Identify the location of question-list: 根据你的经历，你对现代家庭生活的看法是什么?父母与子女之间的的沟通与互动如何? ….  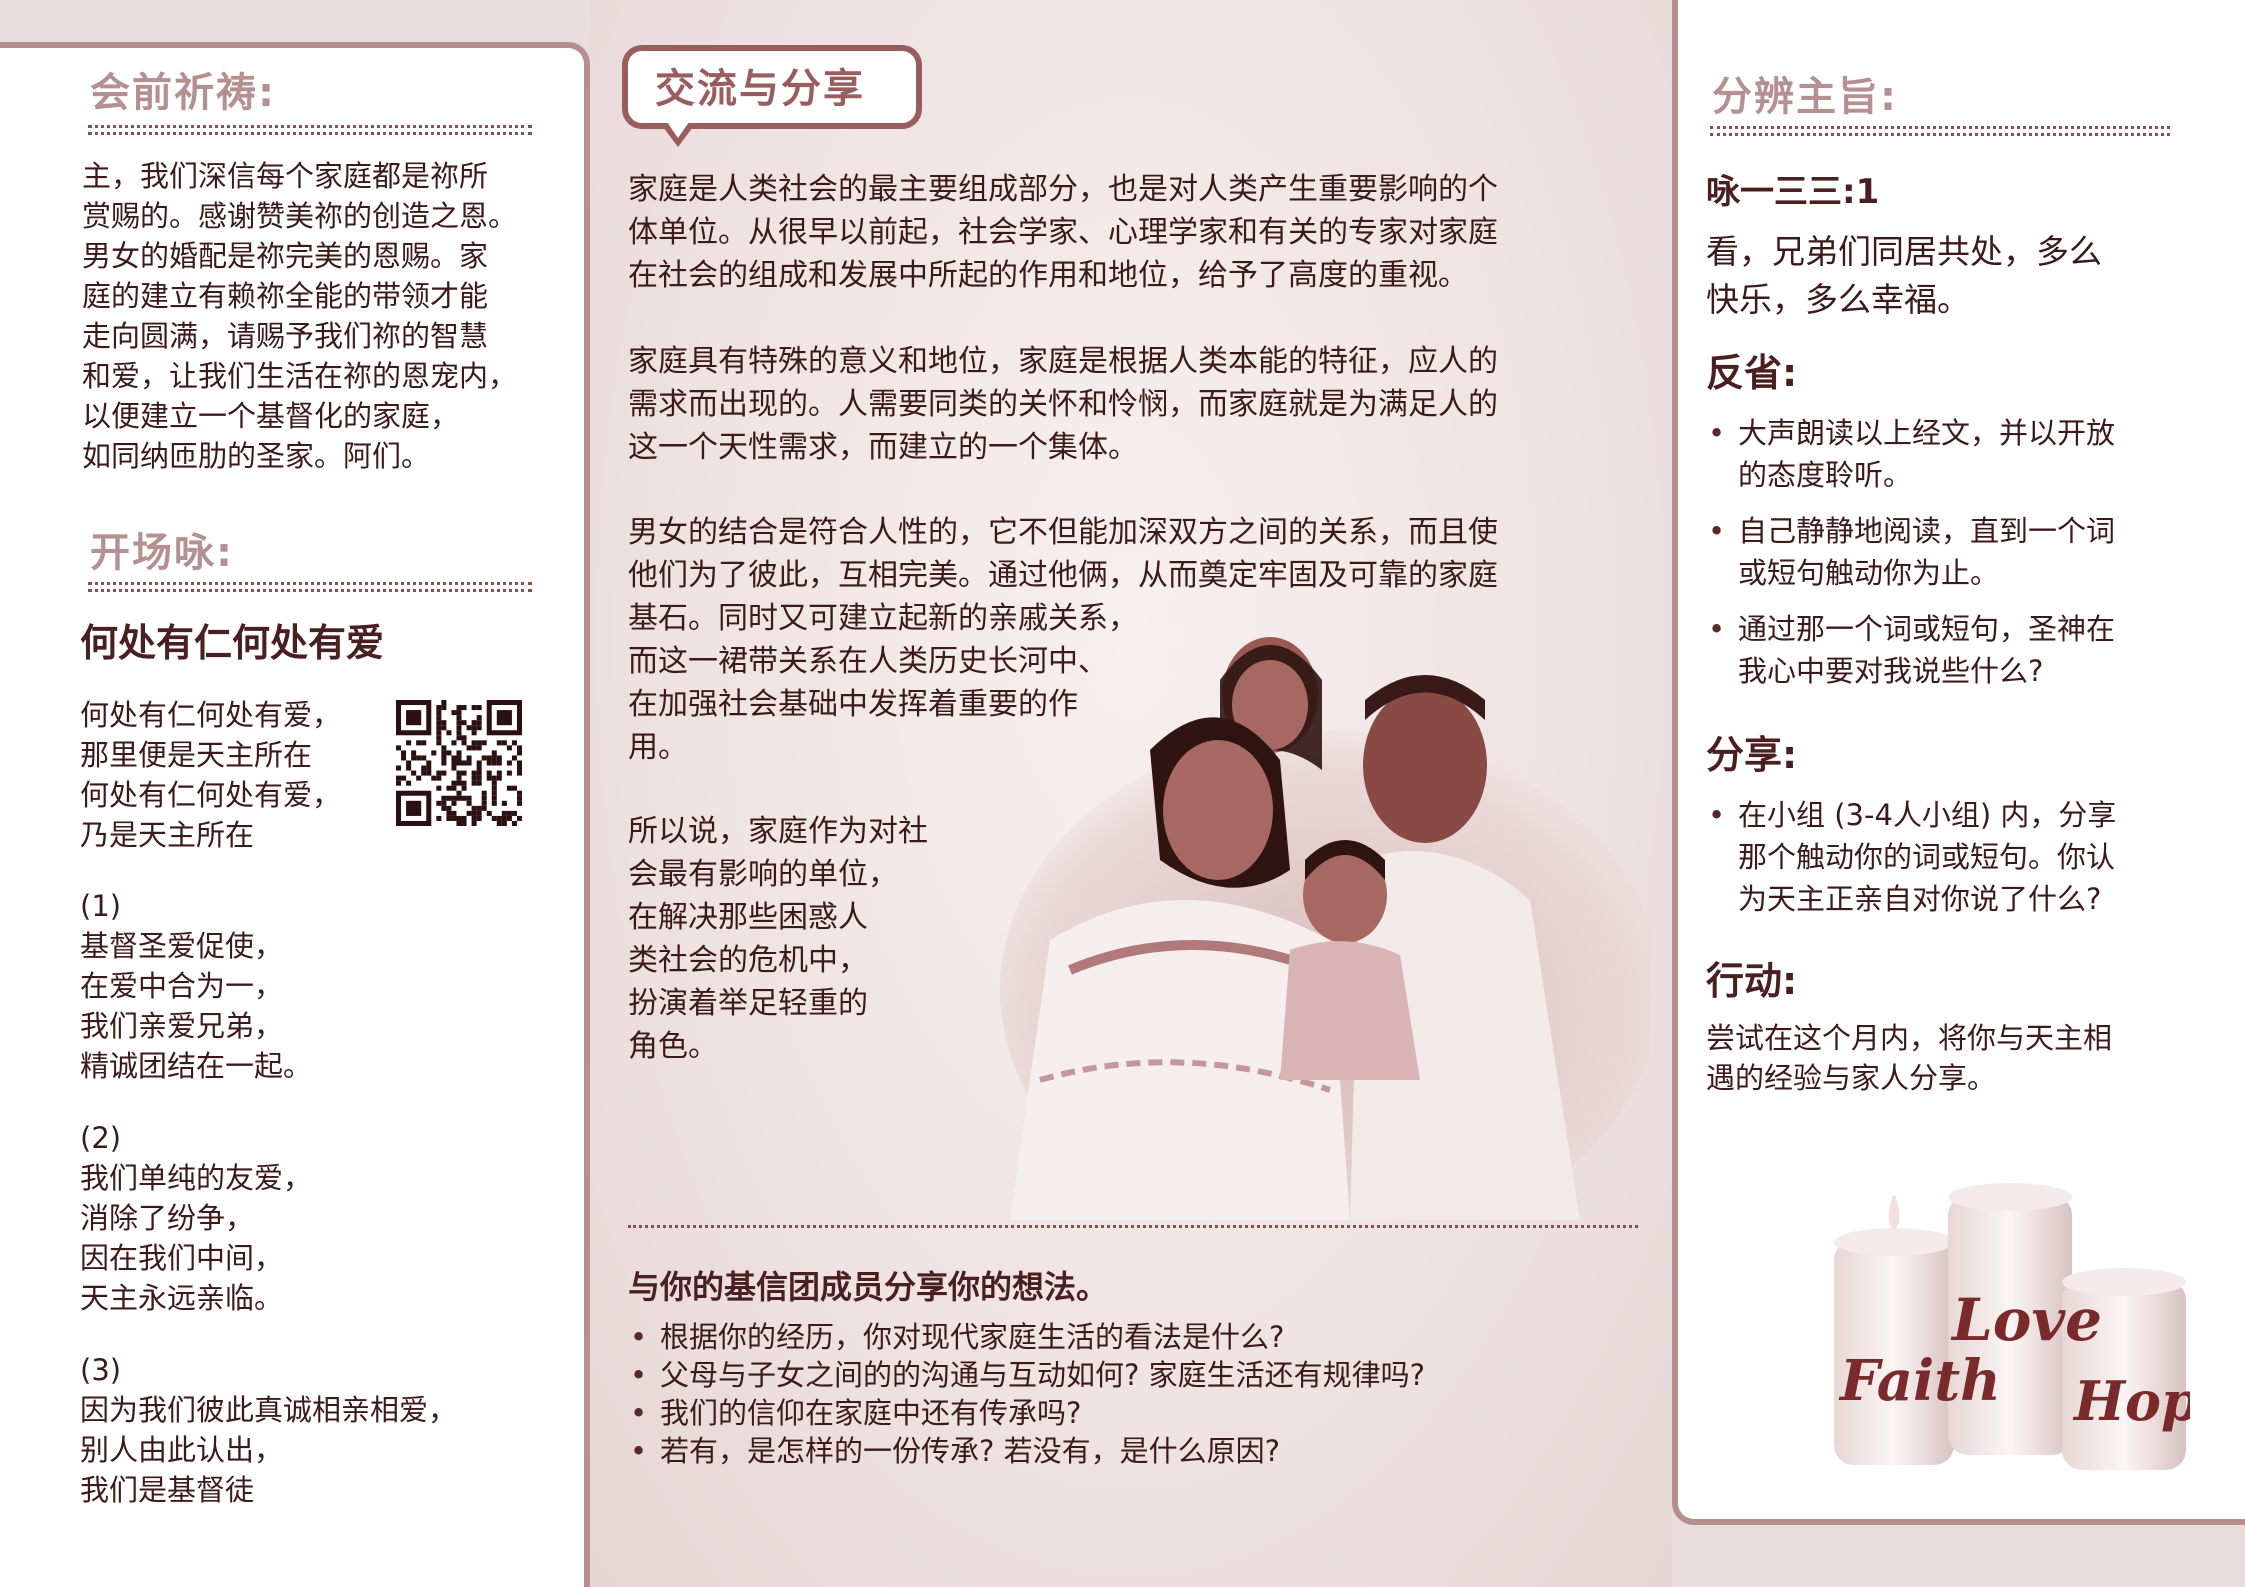
(1146, 1394).